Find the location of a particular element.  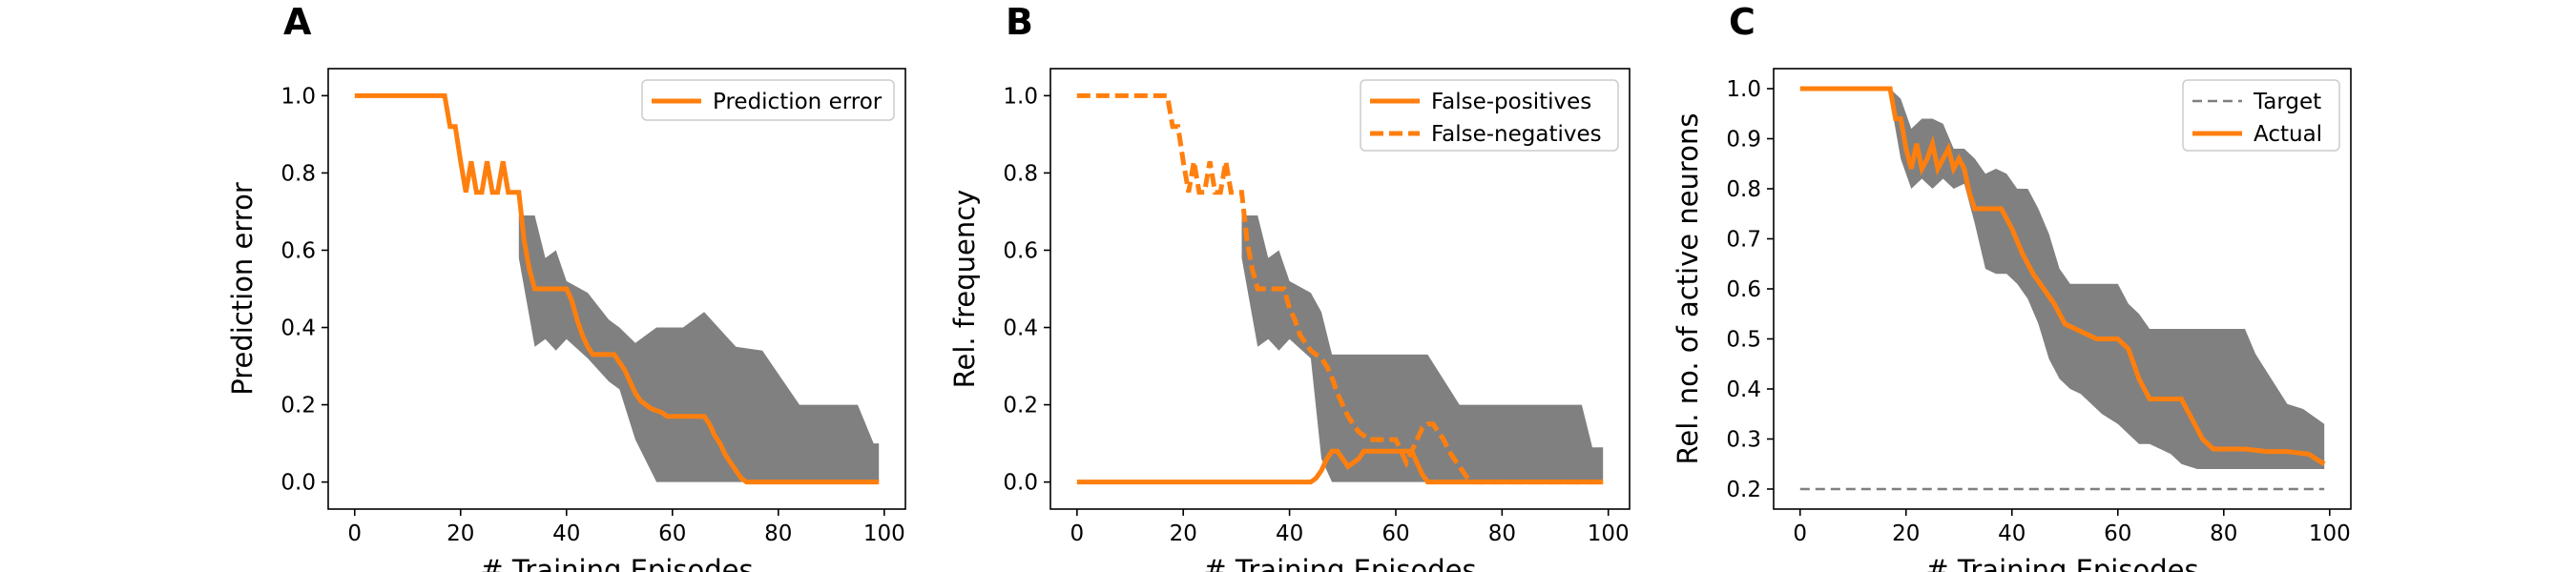

legend-label: Prediction error is located at coordinates (798, 102).